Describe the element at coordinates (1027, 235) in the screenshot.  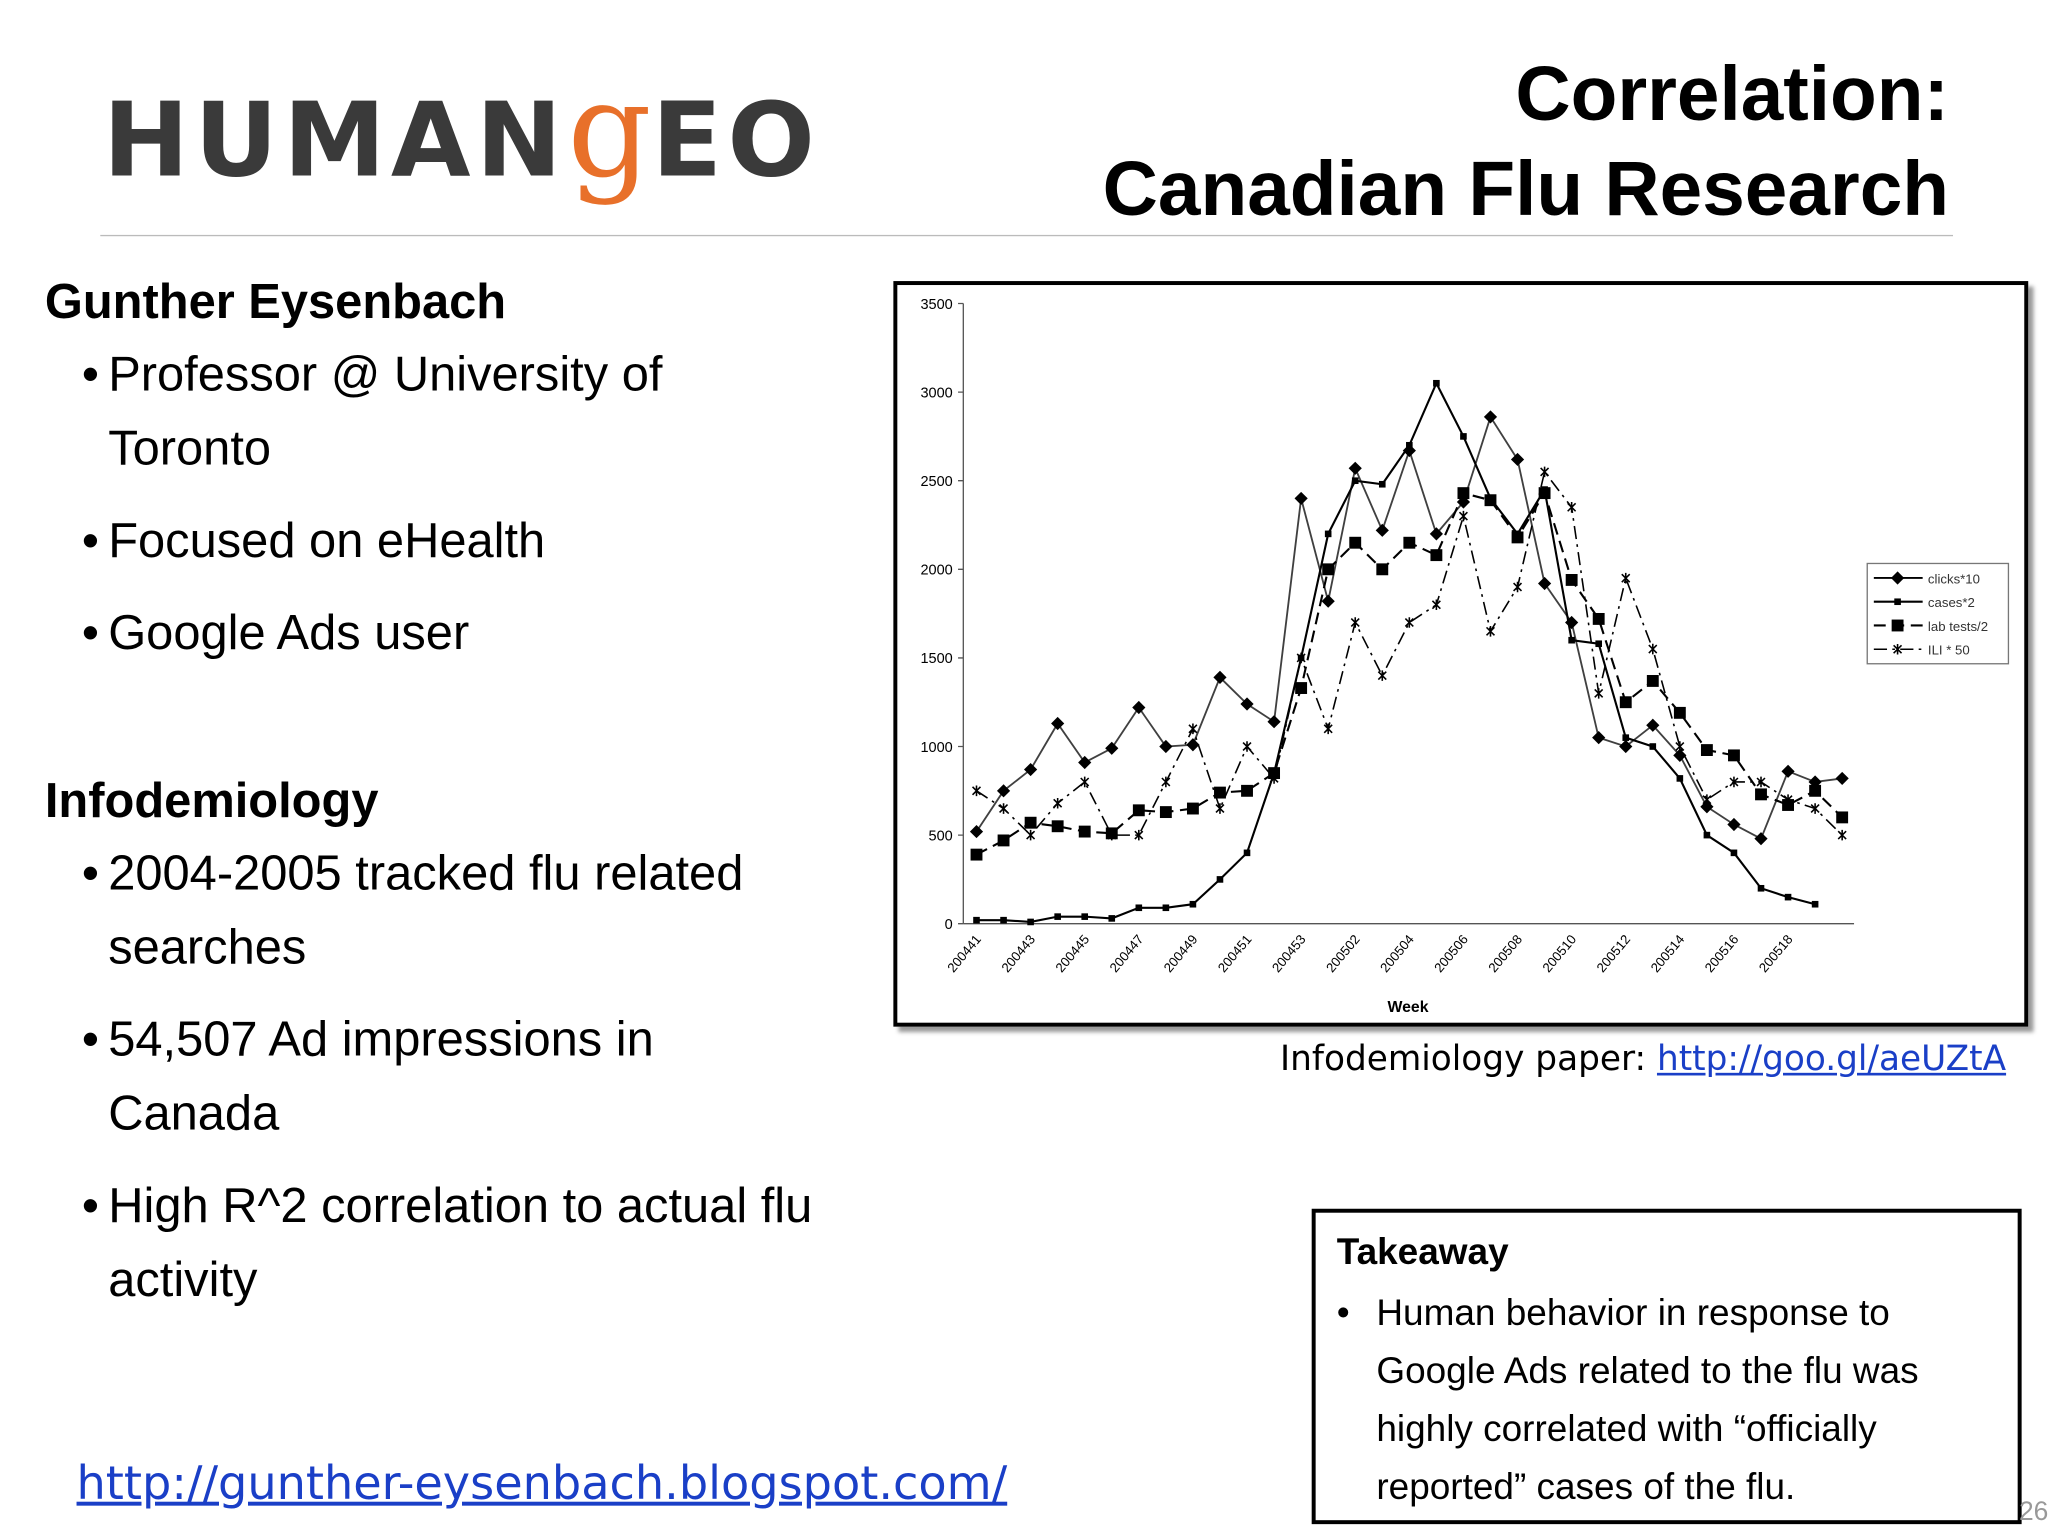
I see `divider` at that location.